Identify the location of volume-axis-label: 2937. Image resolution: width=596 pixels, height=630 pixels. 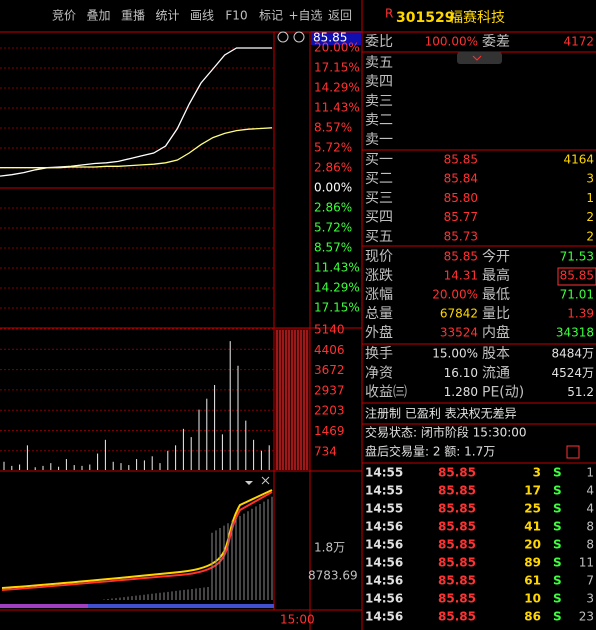
(329, 390).